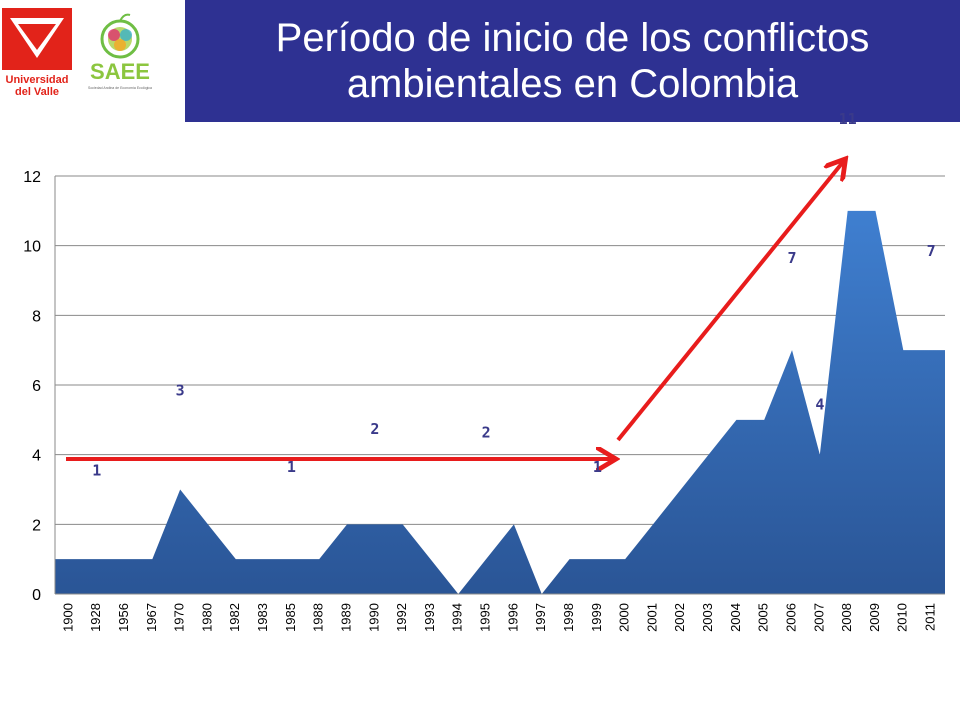 The height and width of the screenshot is (720, 960). Describe the element at coordinates (429, 617) in the screenshot. I see `x-tick-label: 1993` at that location.